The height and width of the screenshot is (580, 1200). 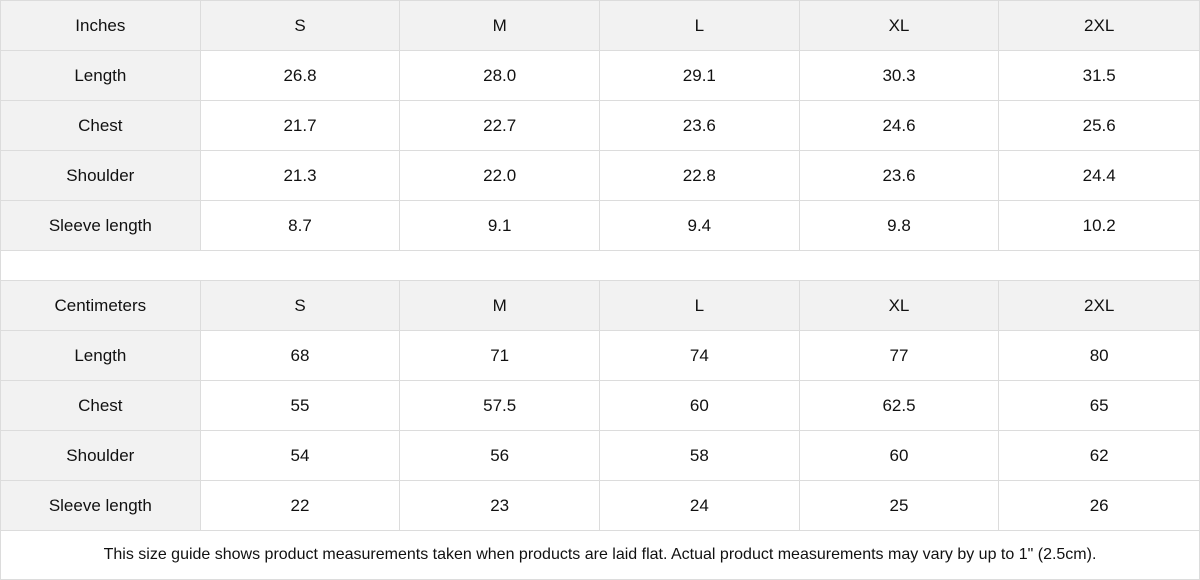 I want to click on measurement-cell: 24, so click(x=700, y=506).